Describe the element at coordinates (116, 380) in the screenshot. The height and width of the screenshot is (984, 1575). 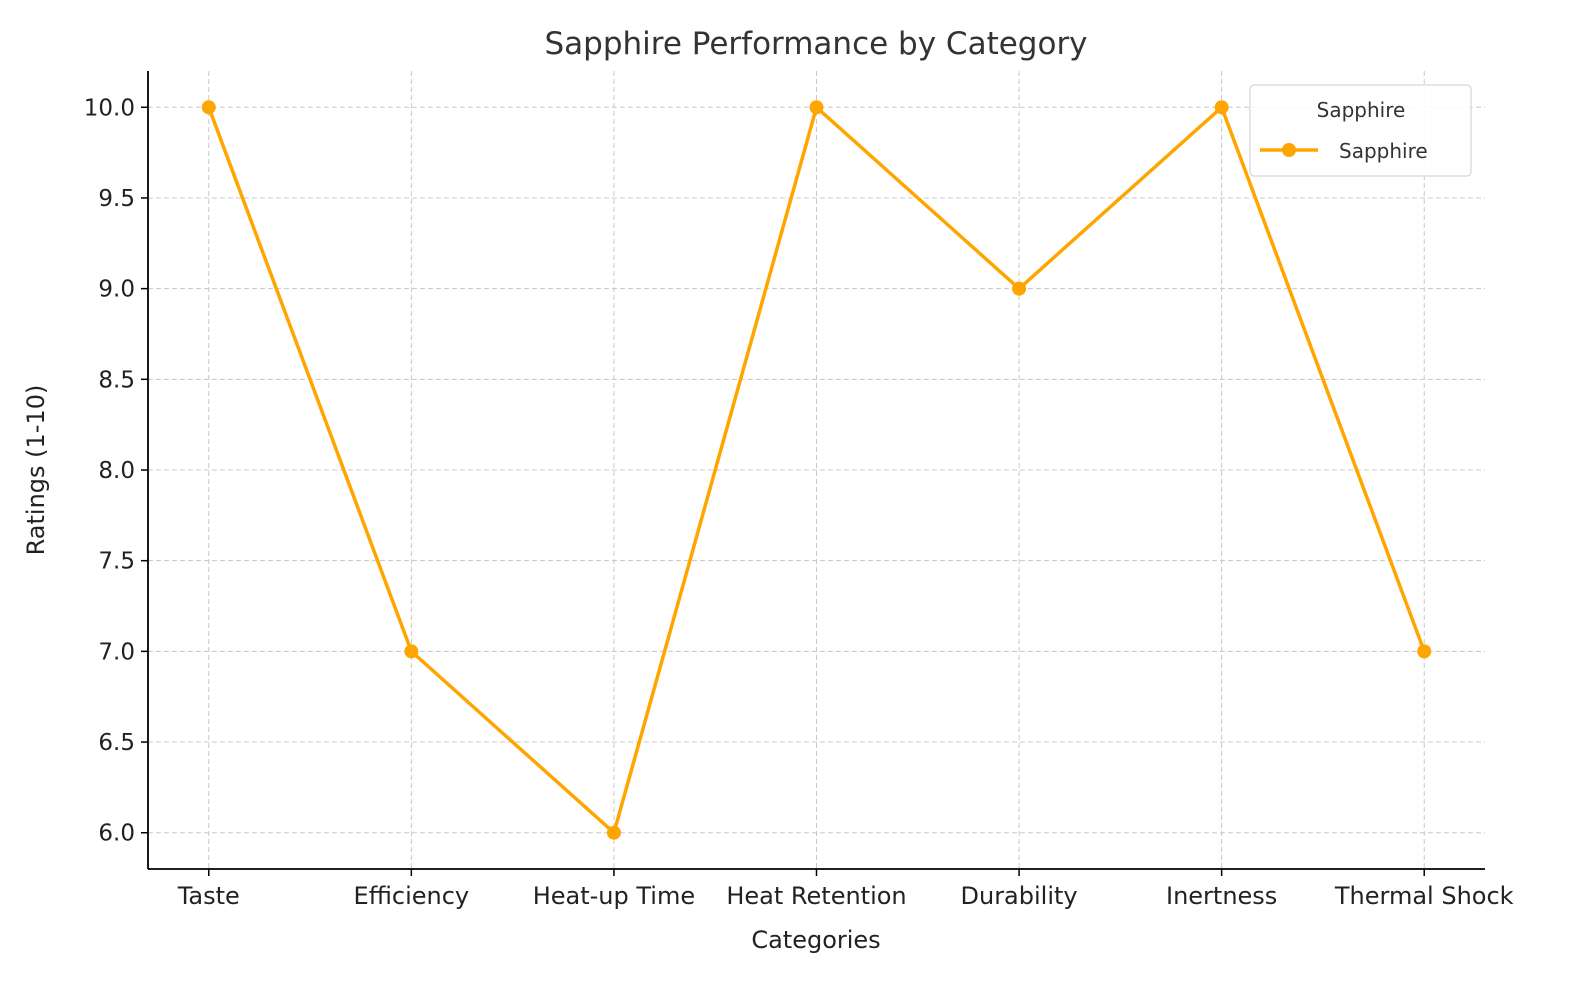
I see `y-tick-label: 8.5` at that location.